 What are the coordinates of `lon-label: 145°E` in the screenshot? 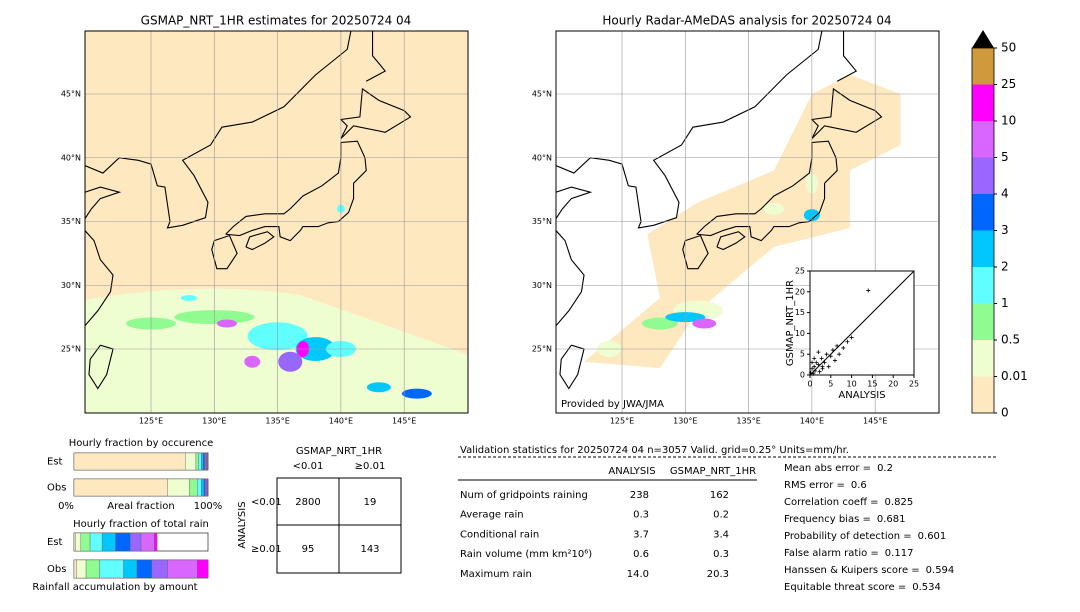 It's located at (875, 421).